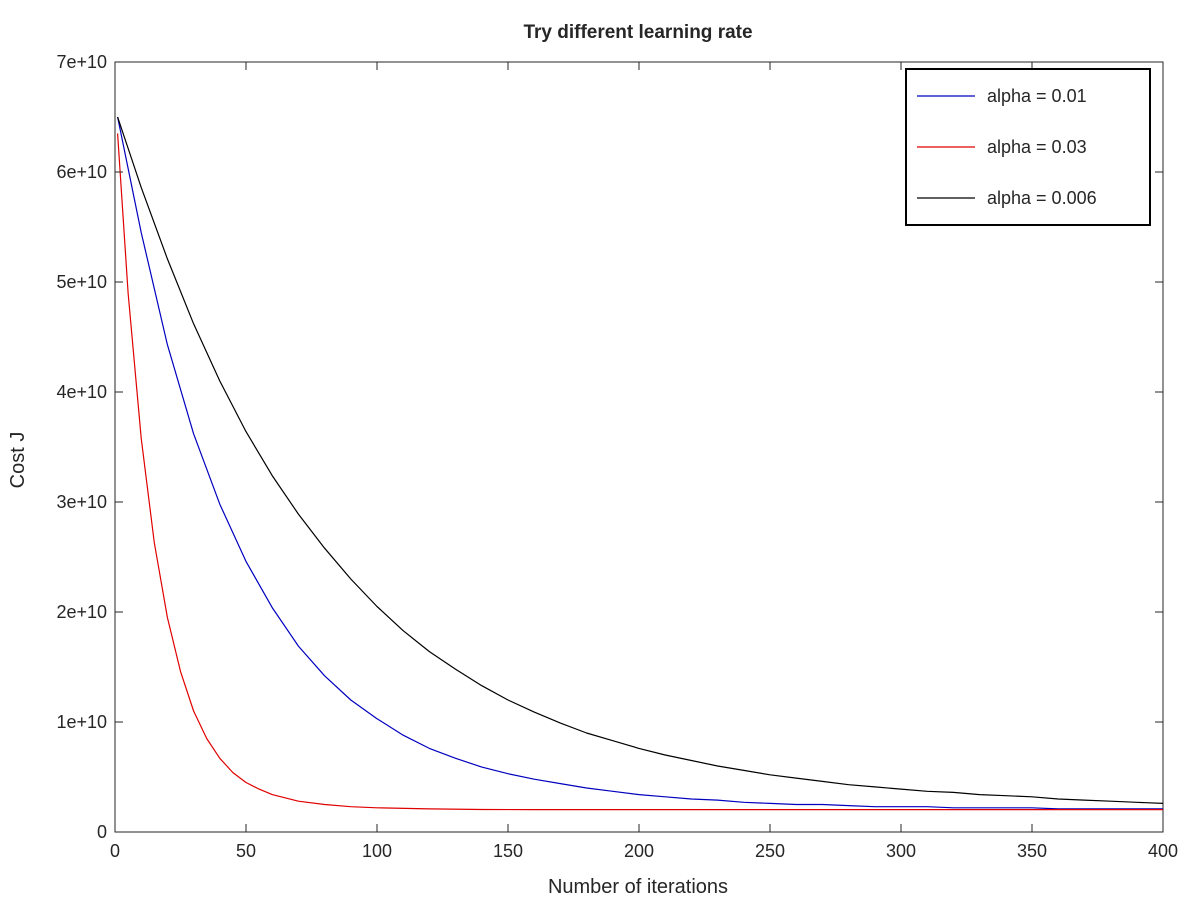 The image size is (1200, 900). Describe the element at coordinates (1163, 851) in the screenshot. I see `x-tick-label: 400` at that location.